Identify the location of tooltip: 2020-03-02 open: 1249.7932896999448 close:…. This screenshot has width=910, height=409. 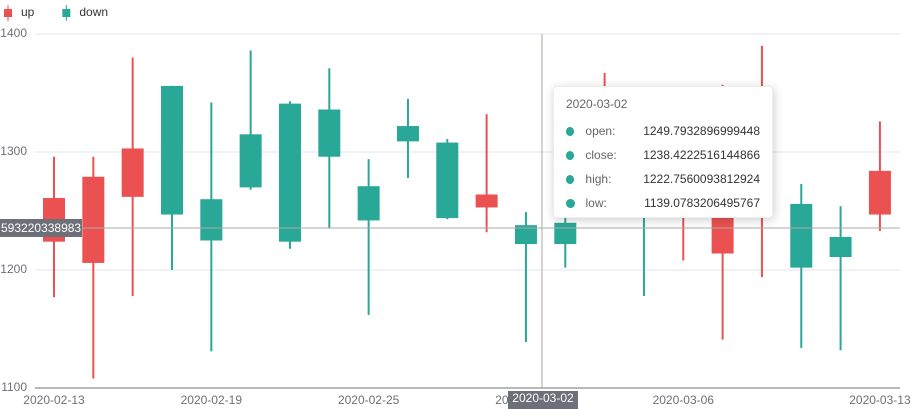
(663, 152).